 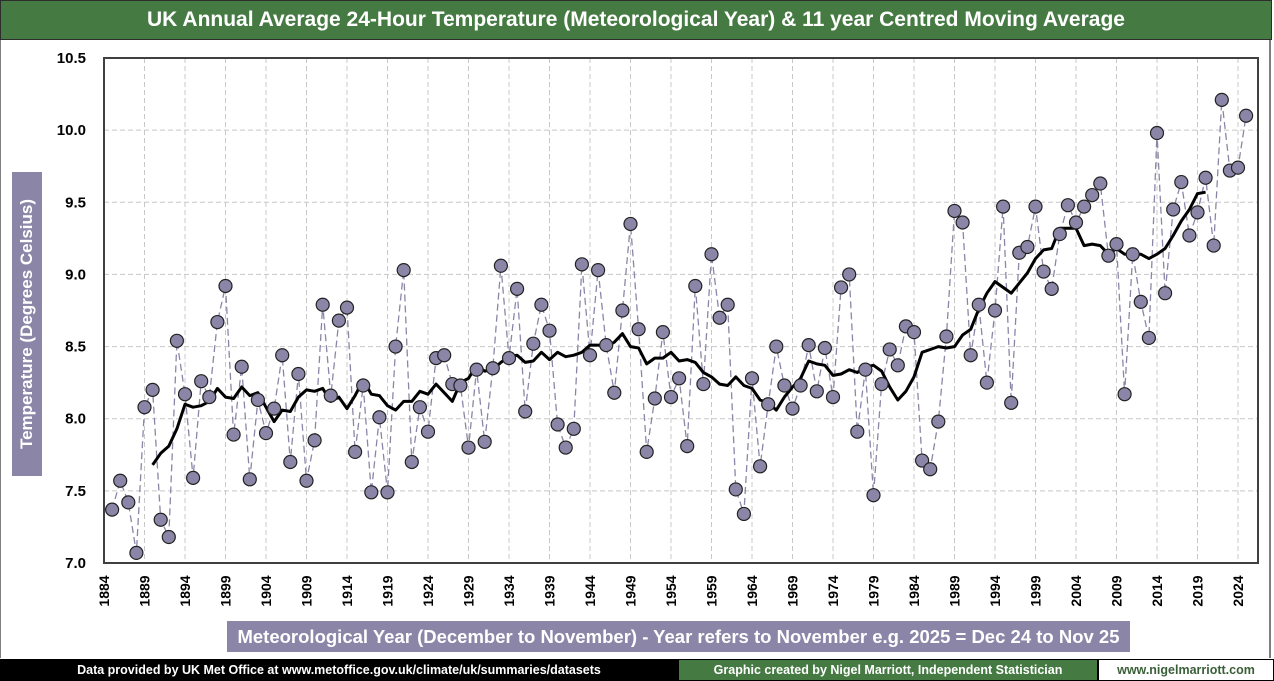 I want to click on y-tick-label: 8.5, so click(x=75, y=347).